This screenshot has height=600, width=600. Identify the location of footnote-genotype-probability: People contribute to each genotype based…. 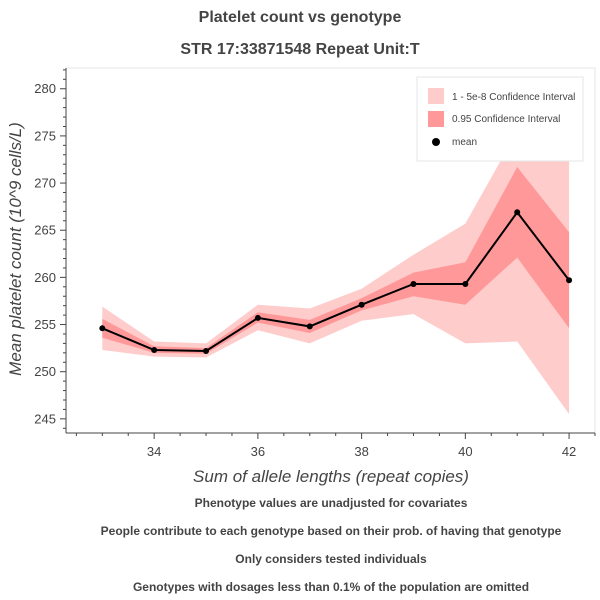
(331, 531).